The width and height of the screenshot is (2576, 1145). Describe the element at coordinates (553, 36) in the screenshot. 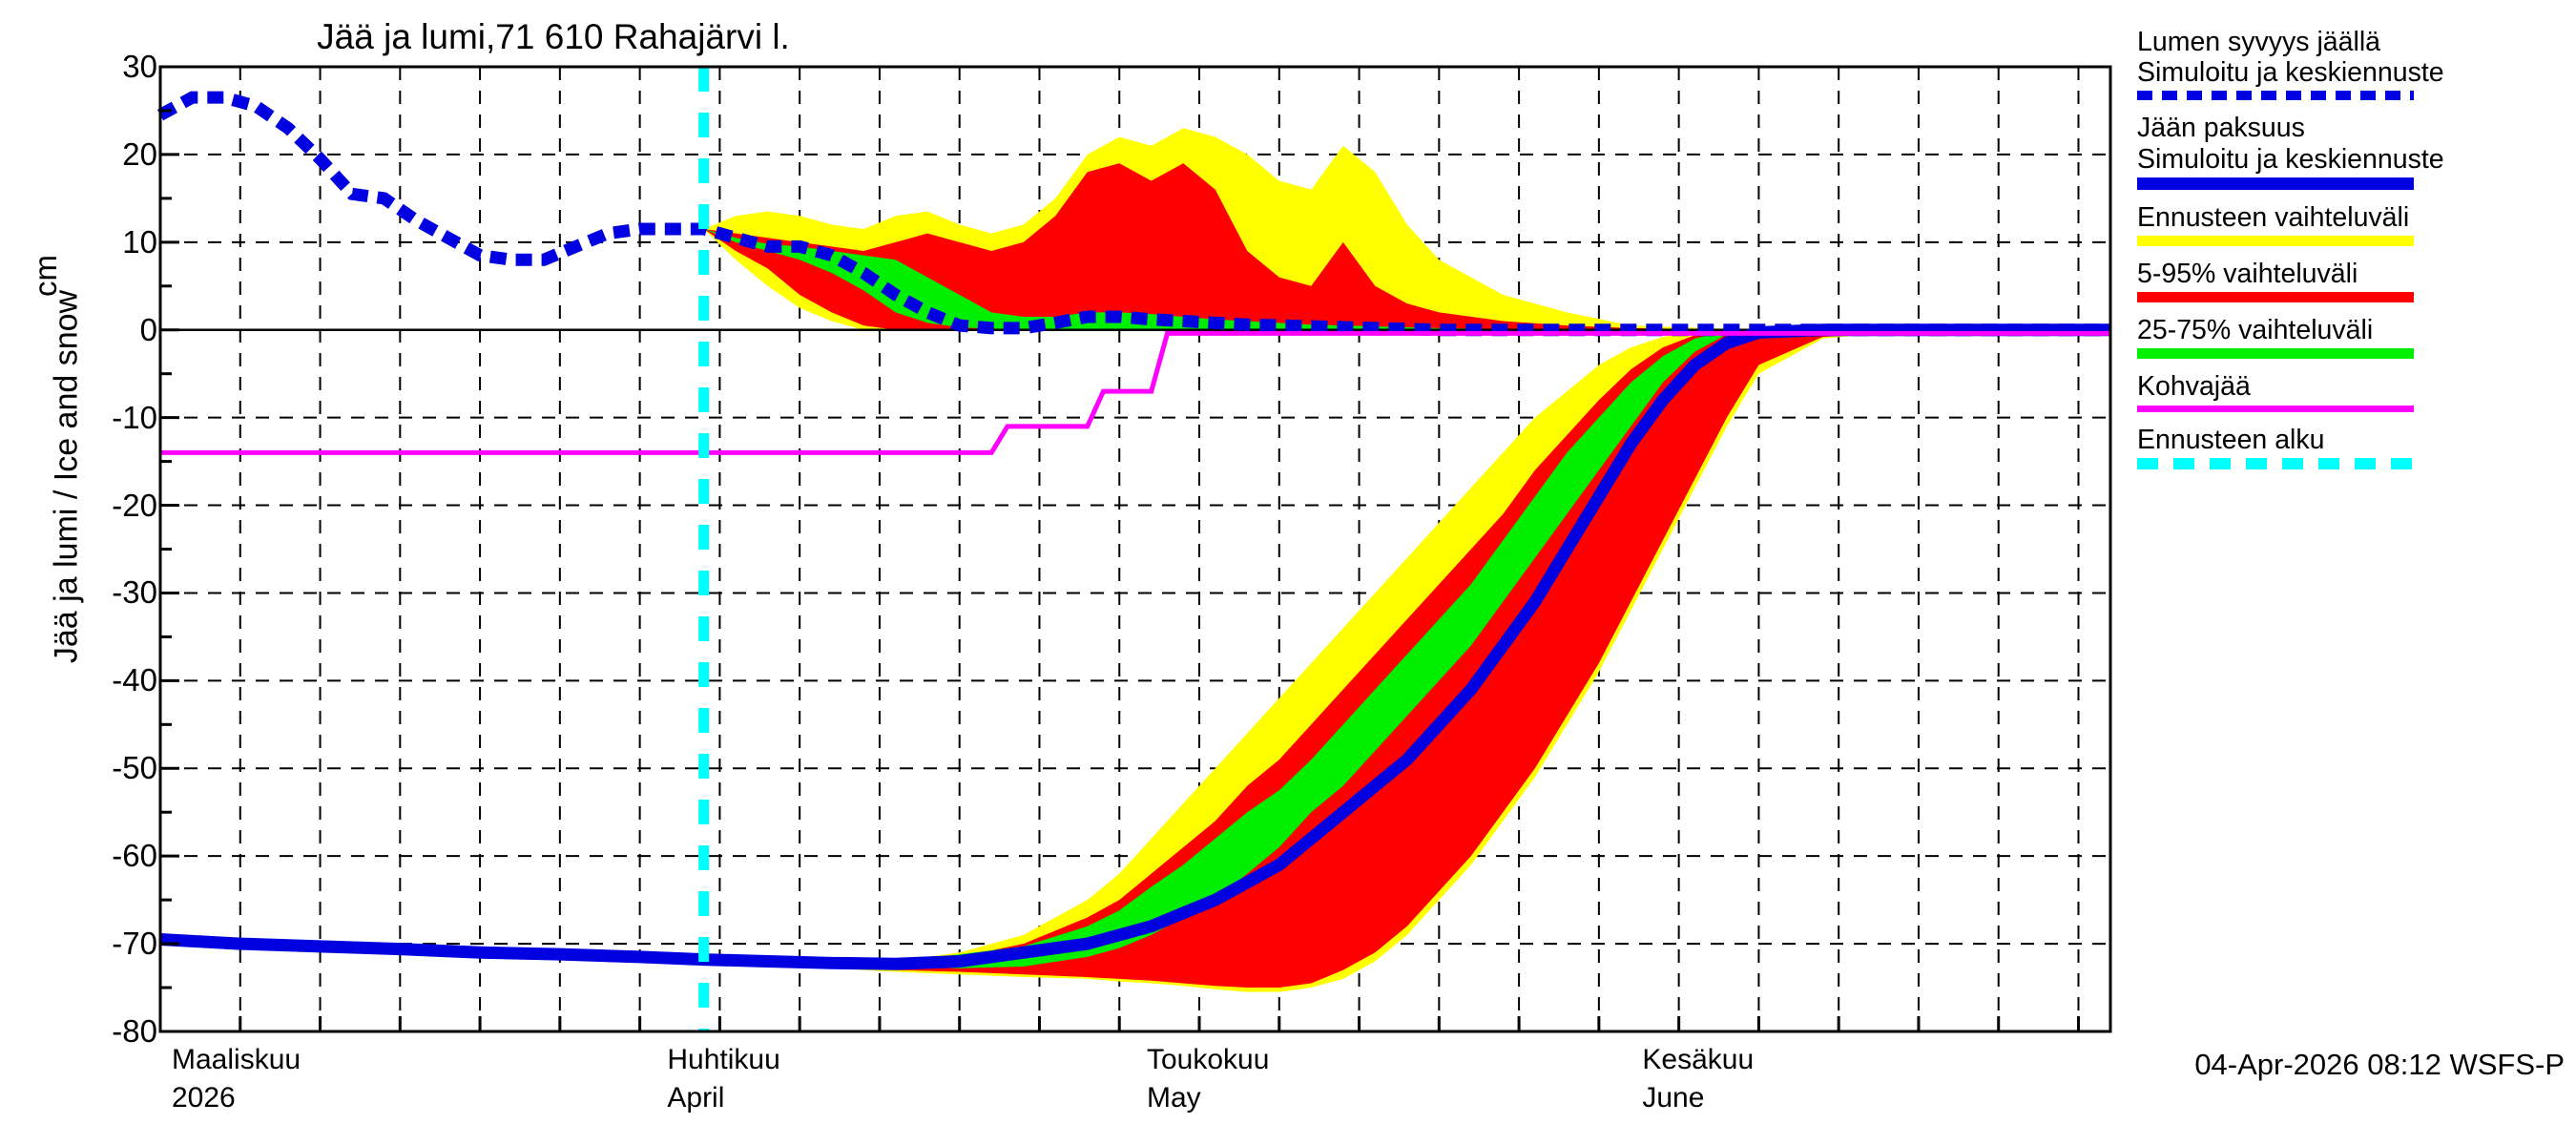

I see `page-title: Jää ja lumi,71 610 Rahajärvi l.` at that location.